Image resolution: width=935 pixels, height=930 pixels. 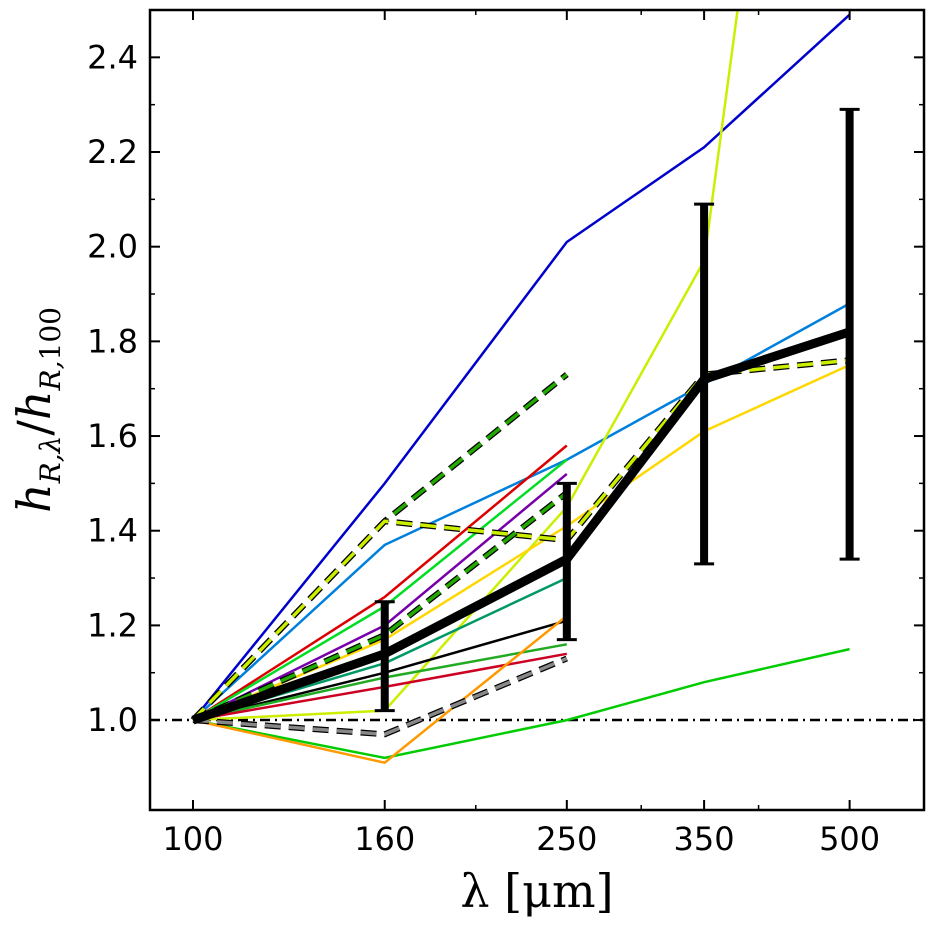 What do you see at coordinates (112, 720) in the screenshot?
I see `y-tick-label: 1.0` at bounding box center [112, 720].